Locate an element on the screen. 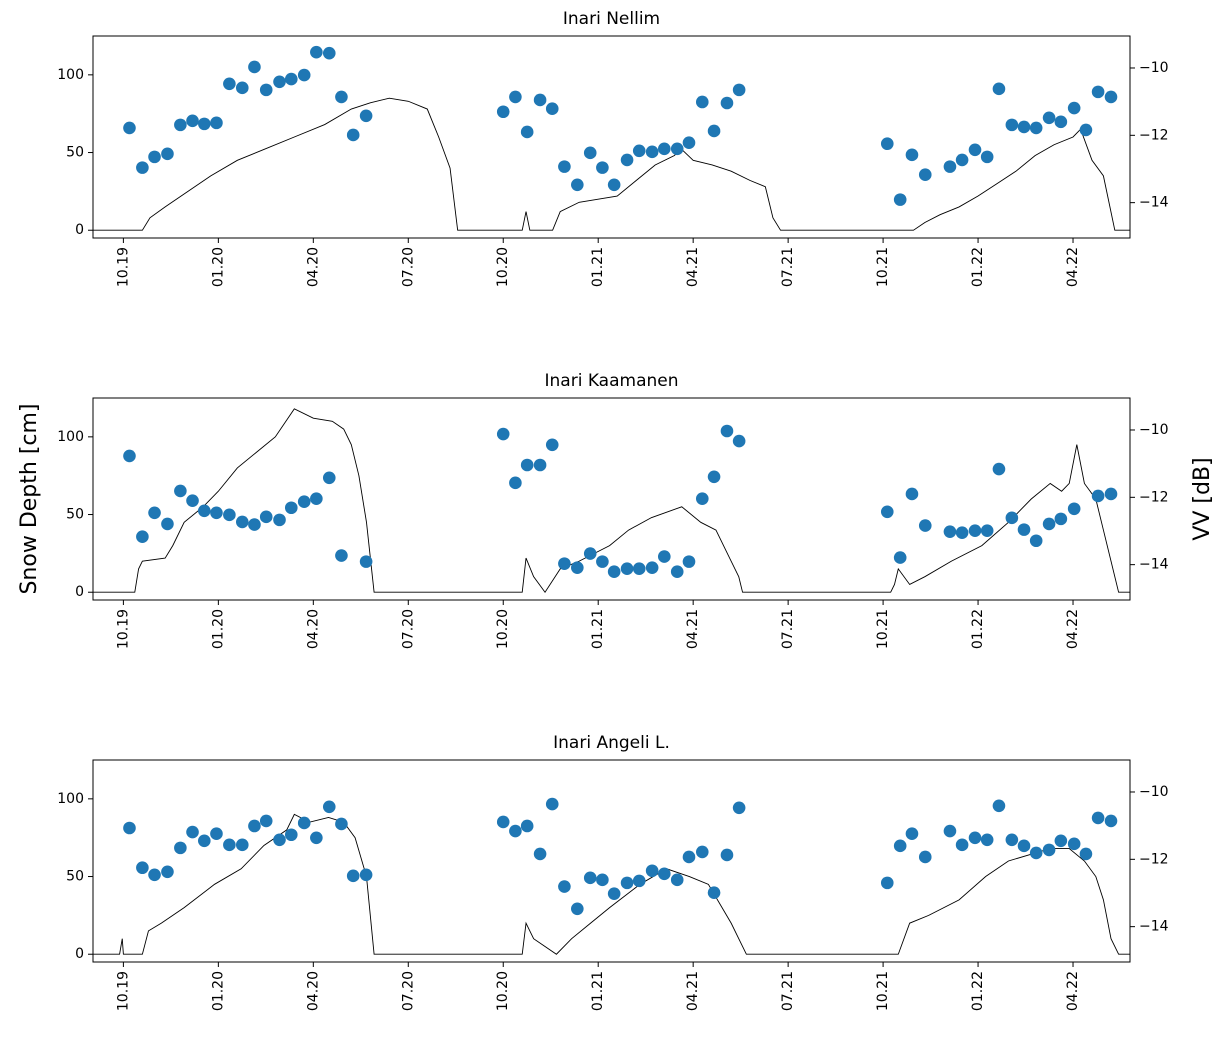  y-tick-label: 50 is located at coordinates (75, 153).